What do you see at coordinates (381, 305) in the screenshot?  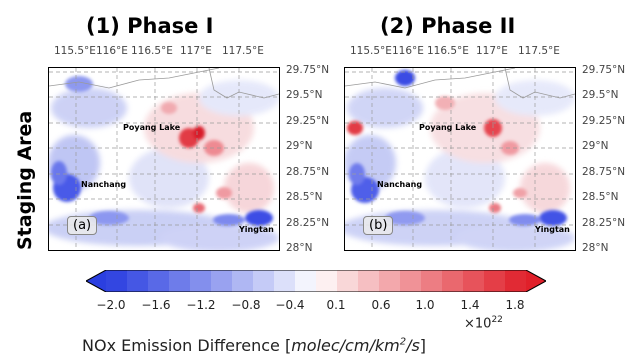 I see `colorbar-tick: 0.6` at bounding box center [381, 305].